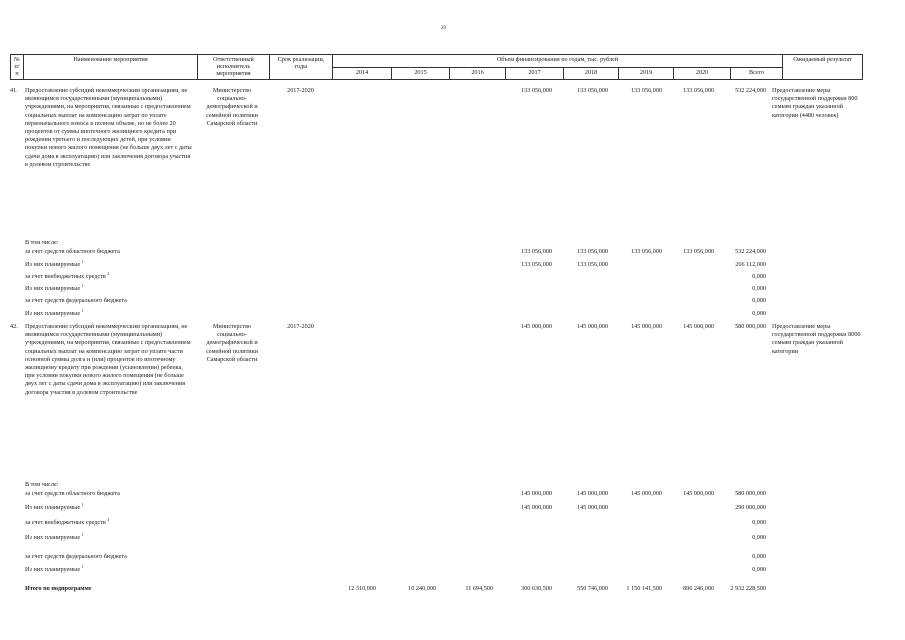 The image size is (905, 640). What do you see at coordinates (644, 588) in the screenshot?
I see `total-value-2019: 1 150 141,500` at bounding box center [644, 588].